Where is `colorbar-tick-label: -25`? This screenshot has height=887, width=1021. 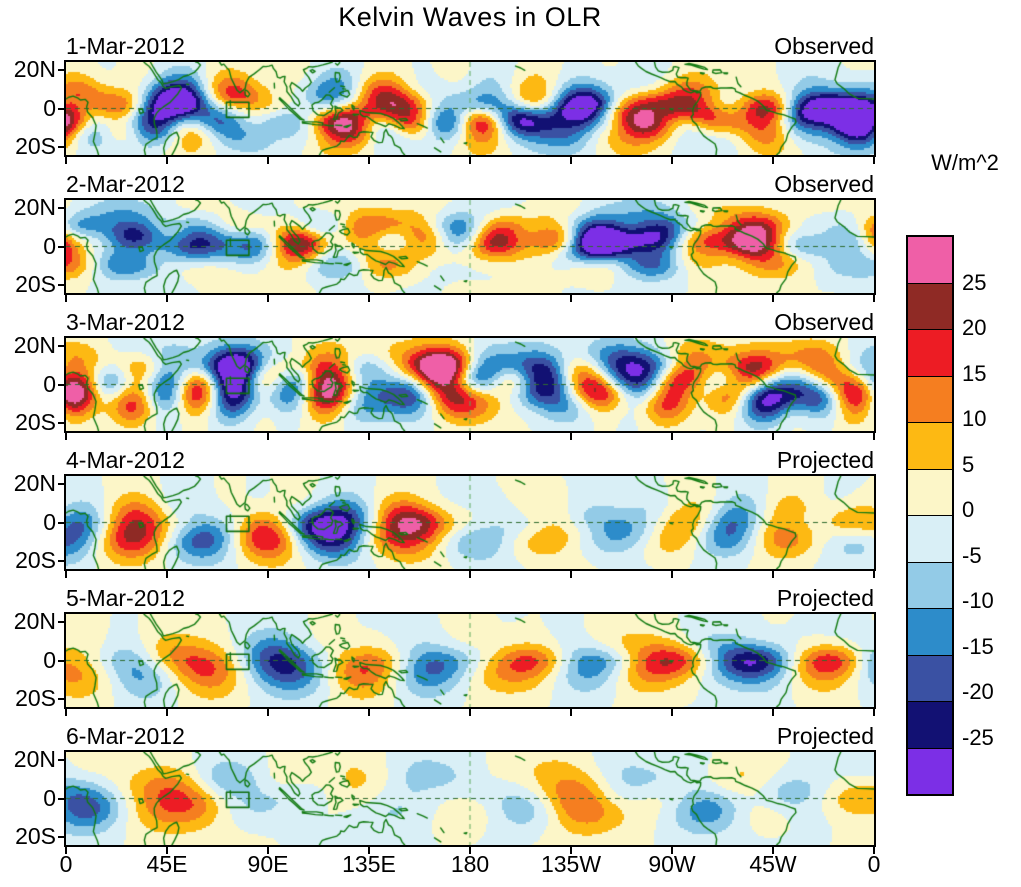
colorbar-tick-label: -25 is located at coordinates (978, 737).